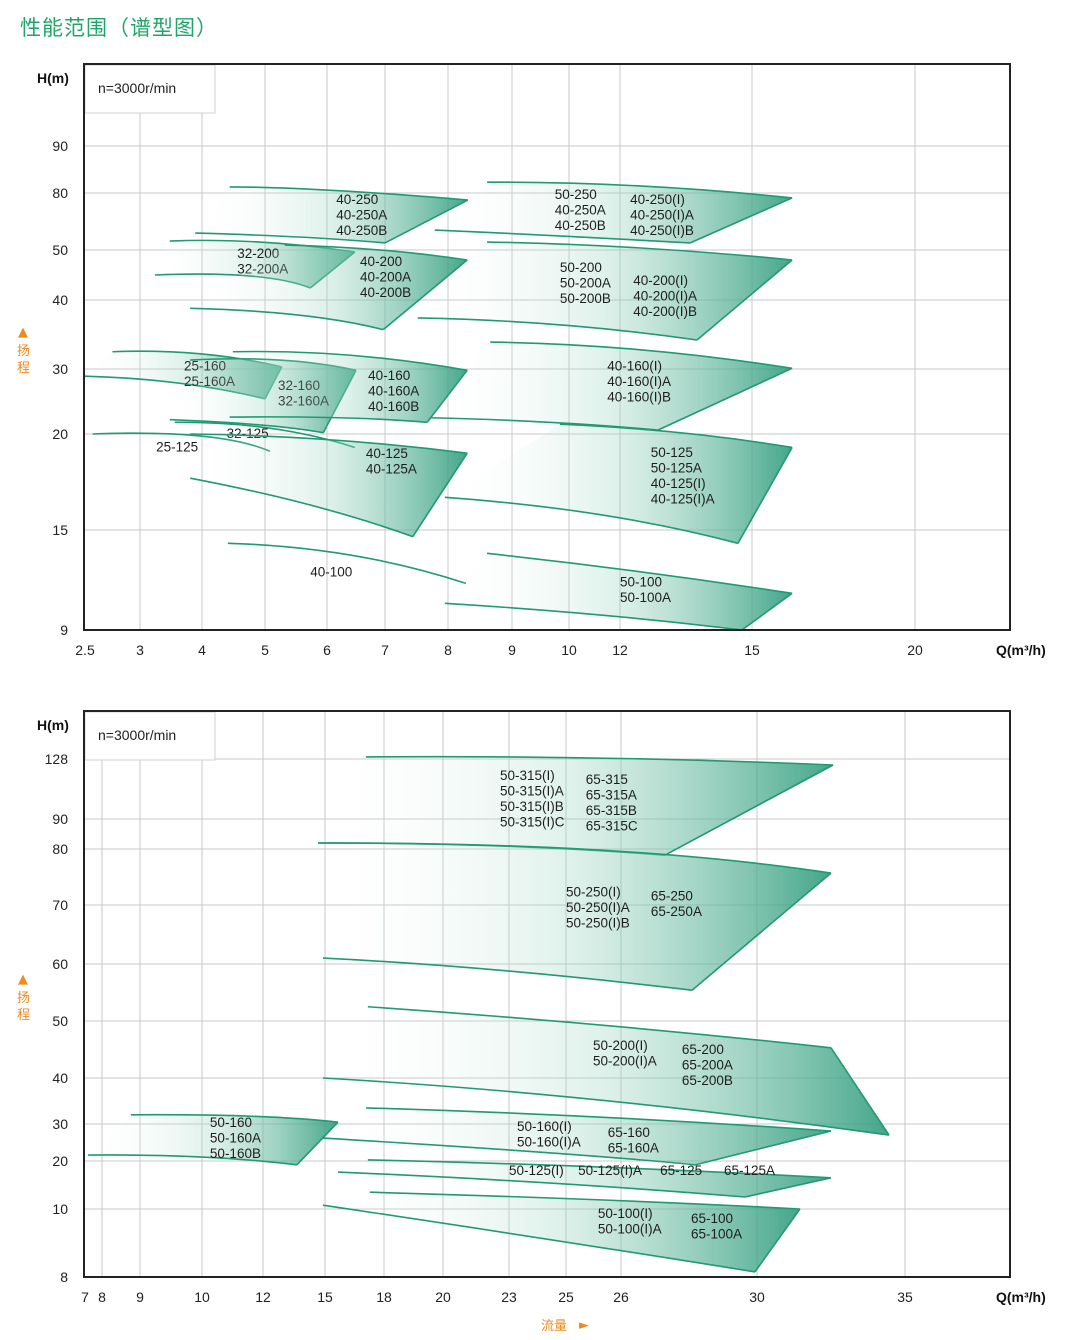 The image size is (1074, 1340). Describe the element at coordinates (387, 453) in the screenshot. I see `pump-model-label: 40-125` at that location.